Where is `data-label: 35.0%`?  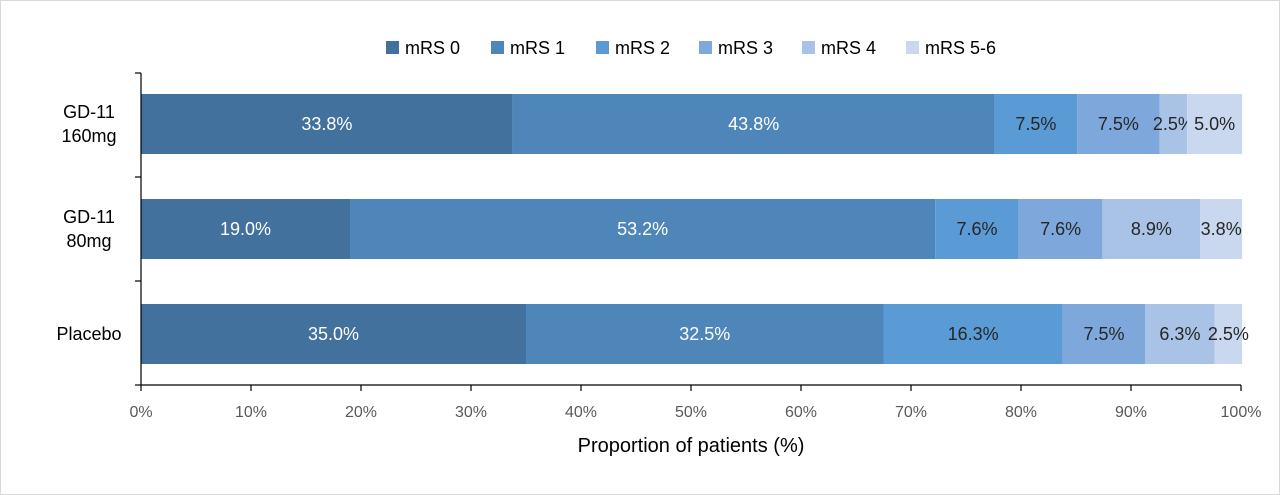 data-label: 35.0% is located at coordinates (333, 334).